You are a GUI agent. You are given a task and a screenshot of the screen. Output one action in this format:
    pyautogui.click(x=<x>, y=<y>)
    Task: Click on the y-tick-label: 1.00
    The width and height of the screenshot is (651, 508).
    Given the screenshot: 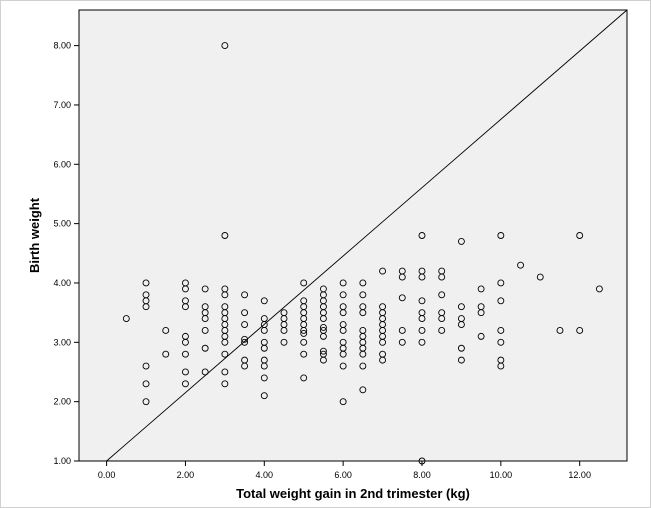 What is the action you would take?
    pyautogui.click(x=62, y=461)
    